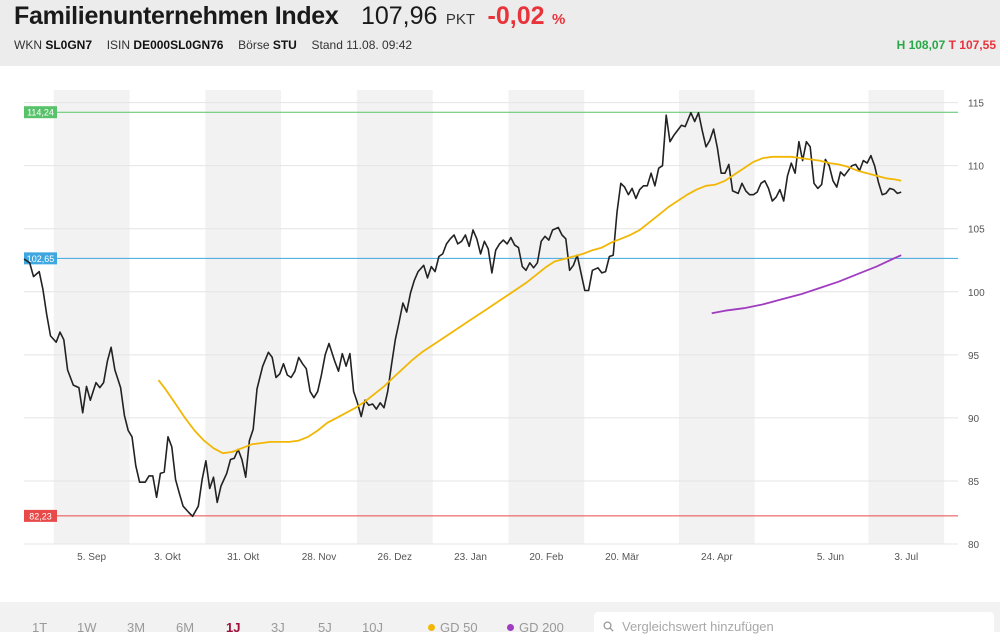 This screenshot has height=638, width=1000. What do you see at coordinates (176, 16) in the screenshot?
I see `index-name: Familienunternehmen Index` at bounding box center [176, 16].